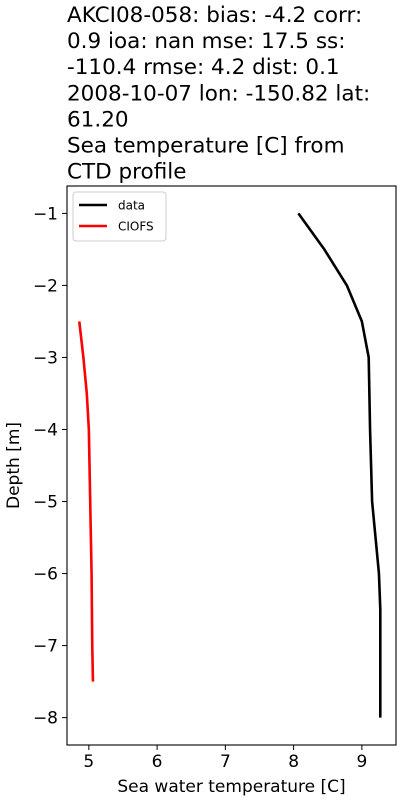 The image size is (400, 800). I want to click on x-tick-label: 9, so click(361, 762).